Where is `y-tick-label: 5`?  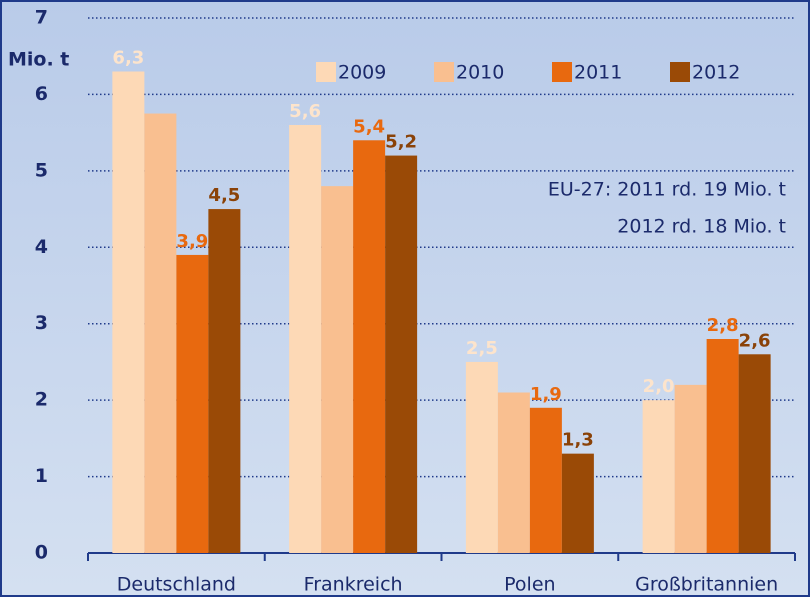 y-tick-label: 5 is located at coordinates (41, 170).